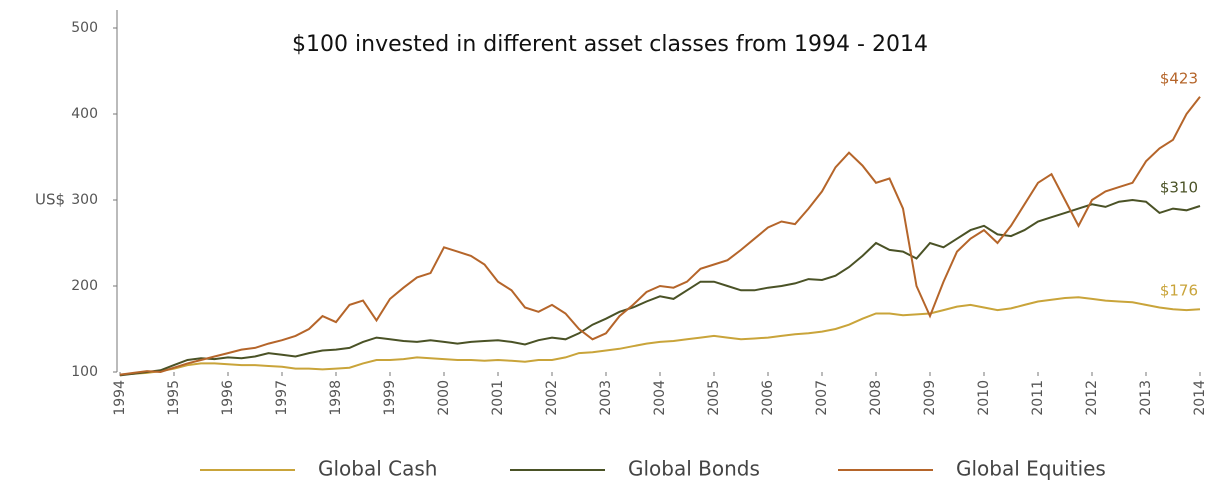 This screenshot has width=1211, height=491. What do you see at coordinates (50, 200) in the screenshot?
I see `y-axis-label: US$` at bounding box center [50, 200].